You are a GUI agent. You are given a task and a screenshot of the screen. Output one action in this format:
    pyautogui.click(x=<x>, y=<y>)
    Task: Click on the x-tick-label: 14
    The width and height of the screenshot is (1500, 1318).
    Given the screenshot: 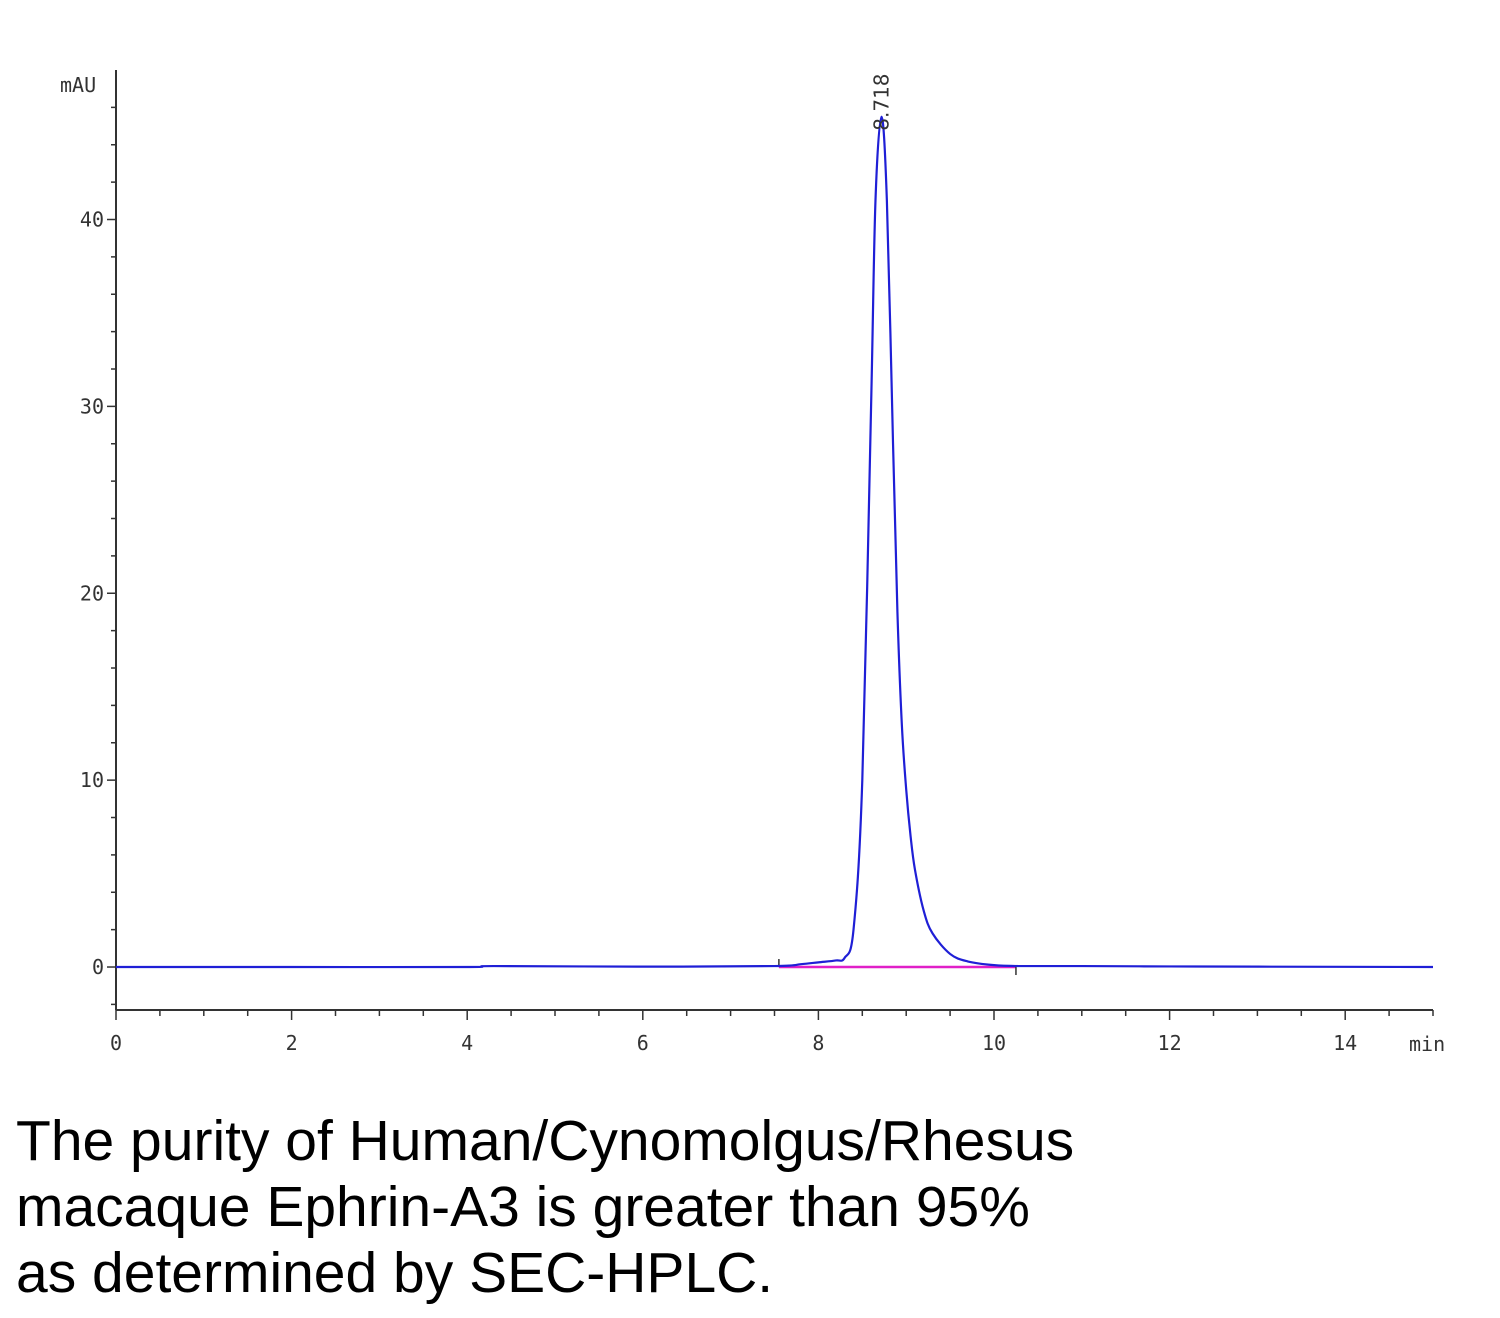 What is the action you would take?
    pyautogui.click(x=1345, y=1043)
    